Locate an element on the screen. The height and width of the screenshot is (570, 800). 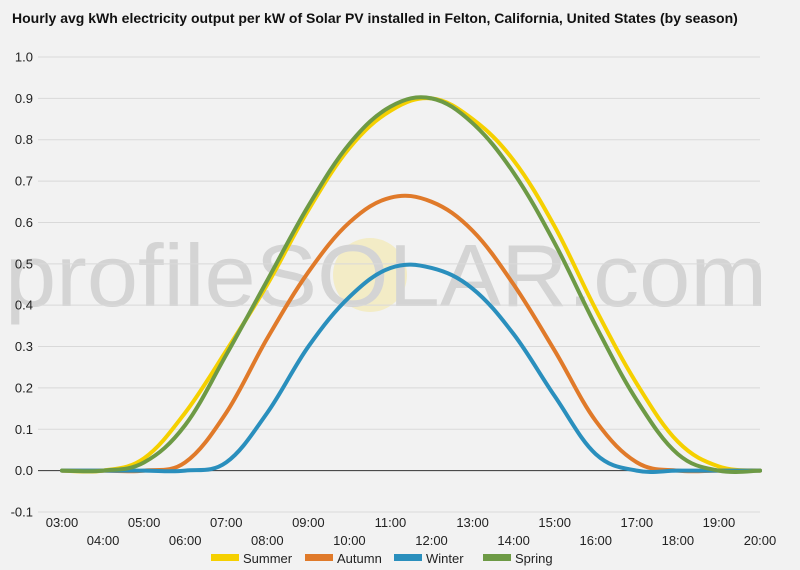
x-tick-label: 10:00 is located at coordinates (349, 540).